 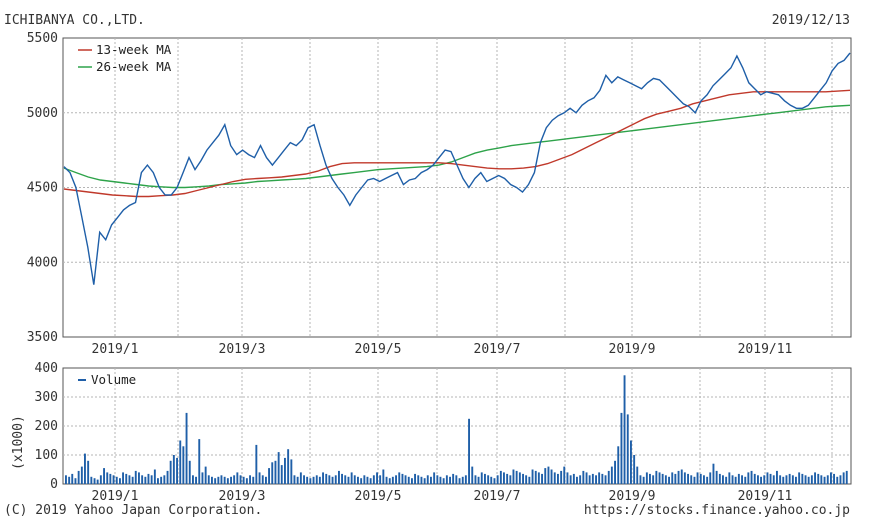 I want to click on copyright-text: (C) 2019 Yahoo Japan Corporation., so click(x=133, y=510).